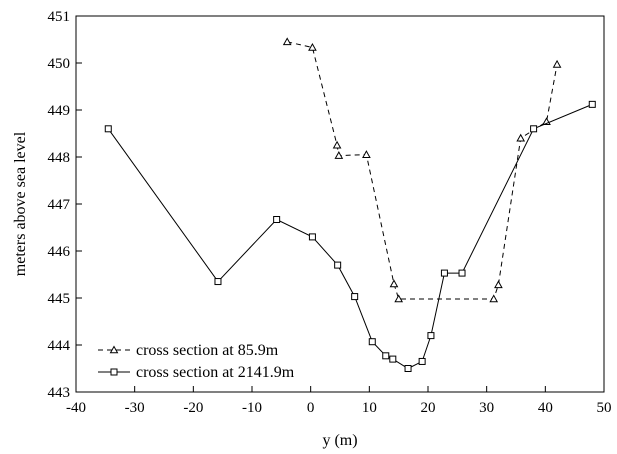 The width and height of the screenshot is (617, 454). Describe the element at coordinates (428, 408) in the screenshot. I see `x-tick-label: 20` at that location.